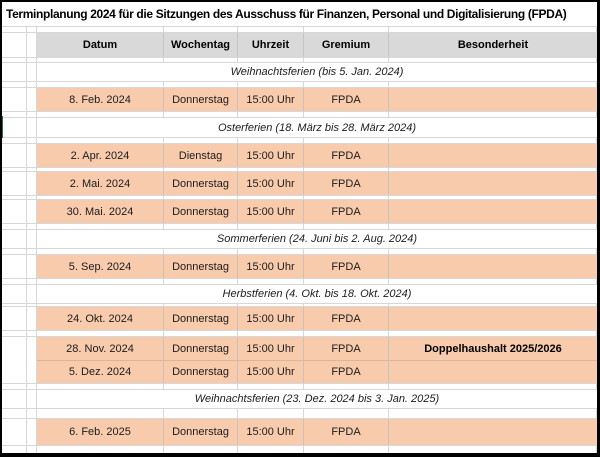 This screenshot has width=600, height=457. What do you see at coordinates (100, 432) in the screenshot?
I see `cell-datum: 6. Feb. 2025` at bounding box center [100, 432].